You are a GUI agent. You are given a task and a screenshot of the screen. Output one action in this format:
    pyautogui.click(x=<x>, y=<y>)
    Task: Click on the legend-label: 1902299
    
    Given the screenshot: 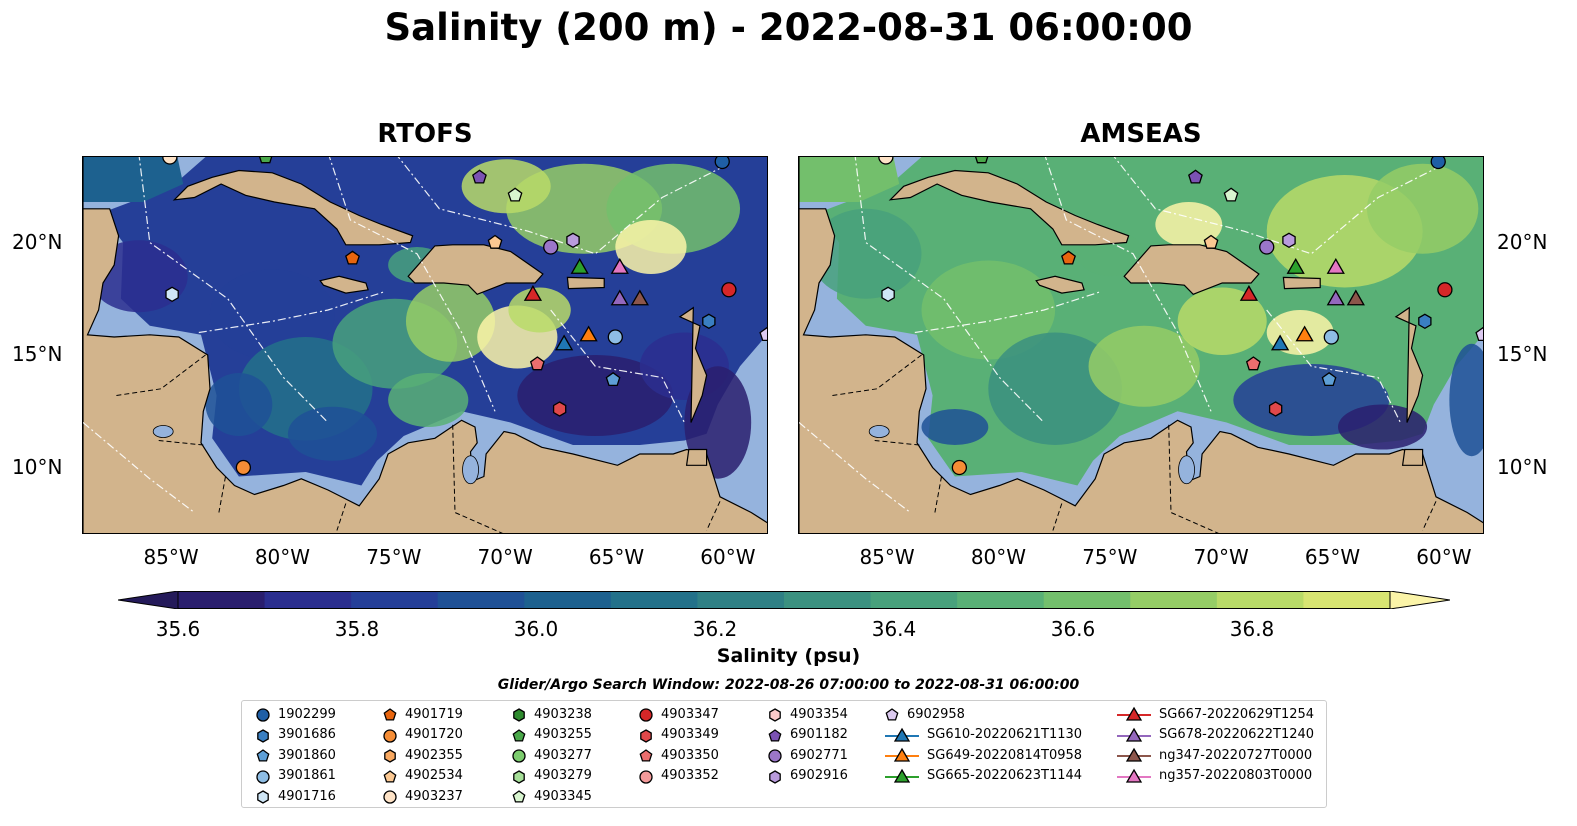 What is the action you would take?
    pyautogui.click(x=307, y=714)
    